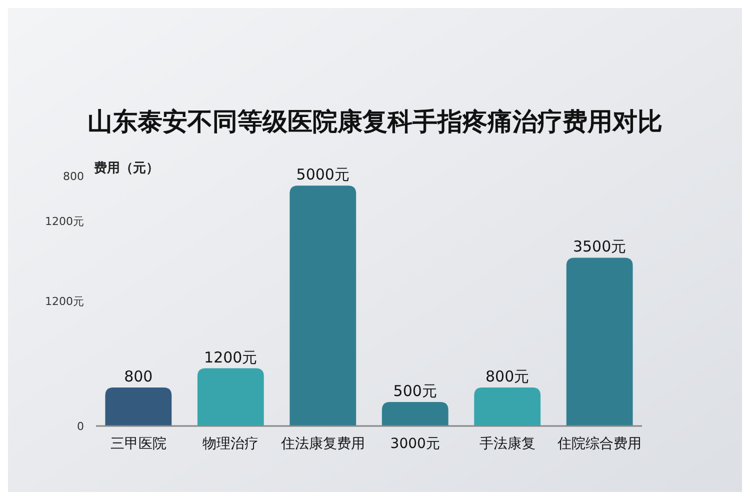 The width and height of the screenshot is (750, 500). What do you see at coordinates (126, 168) in the screenshot?
I see `y-axis-title: 费用（元）` at bounding box center [126, 168].